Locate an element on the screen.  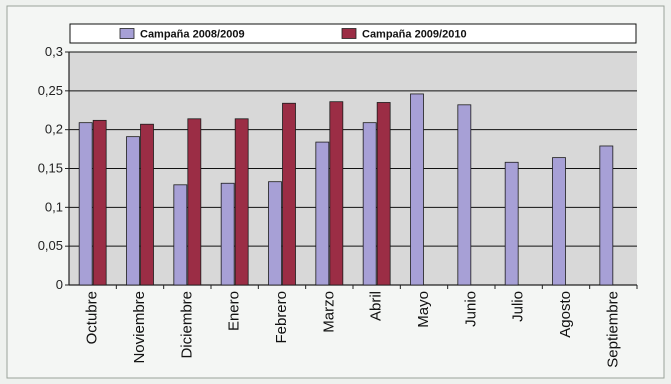
legend: Campaña 2008/2009 Campaña 2009/2010 is located at coordinates (353, 33).